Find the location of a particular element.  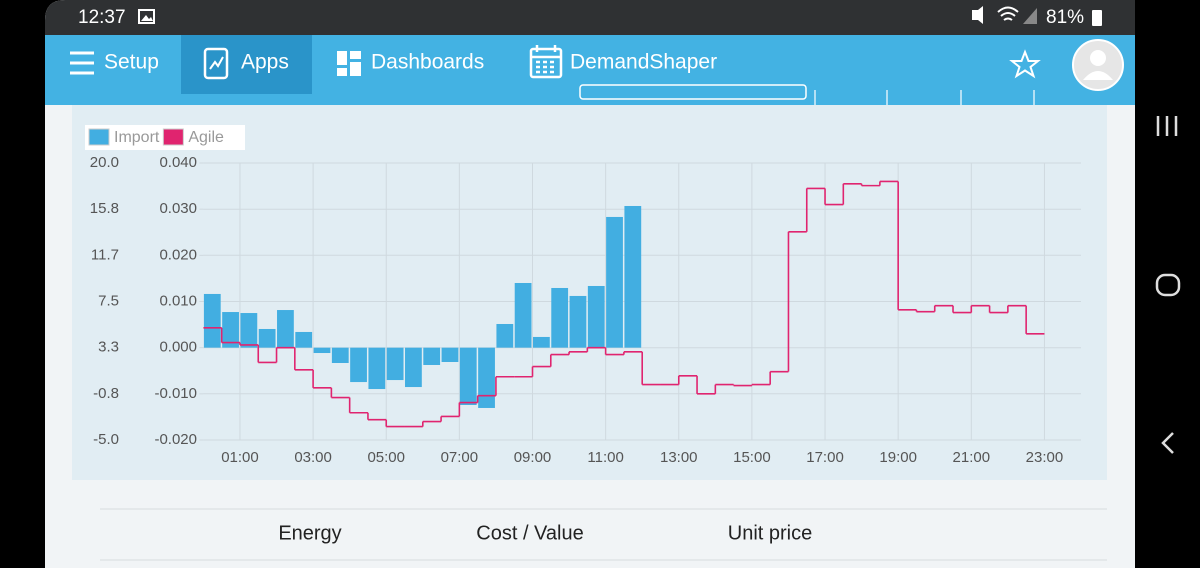

calendar-icon is located at coordinates (546, 63).